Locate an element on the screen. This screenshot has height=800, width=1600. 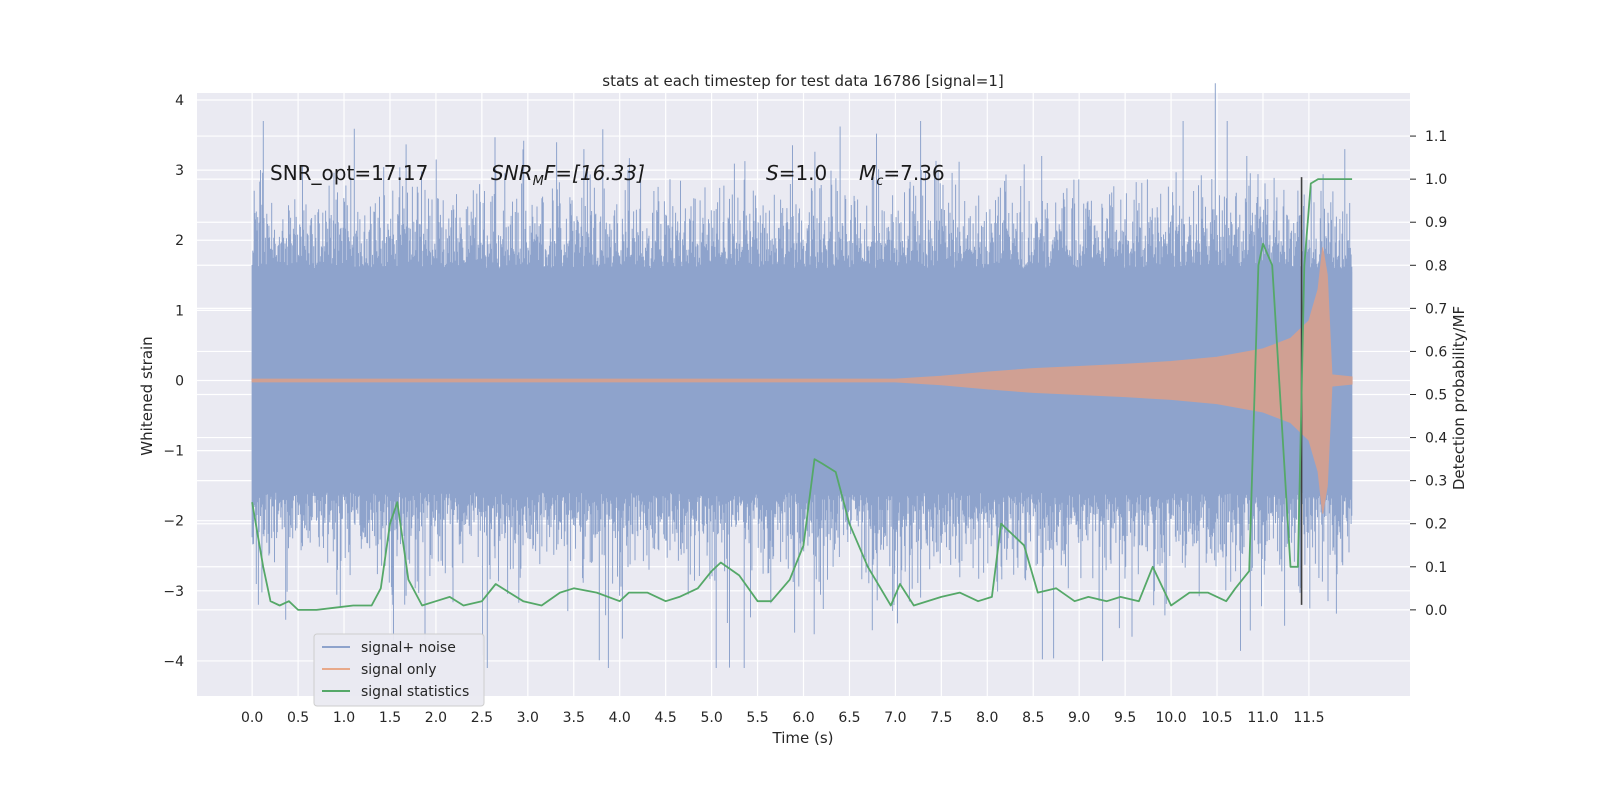
y-right-tick-label-0: 0.0 is located at coordinates (1436, 611).